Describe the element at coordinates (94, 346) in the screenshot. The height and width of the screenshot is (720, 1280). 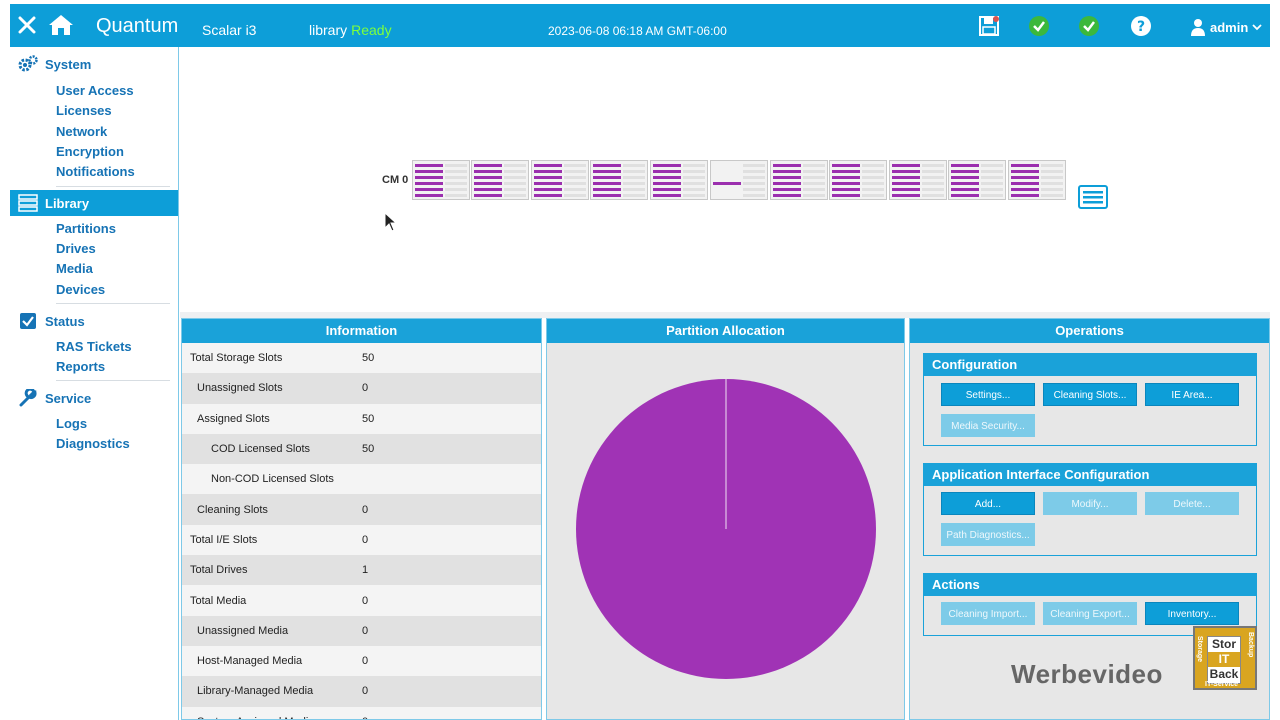
I see `sidebar-item-ras-tickets: RAS Tickets` at that location.